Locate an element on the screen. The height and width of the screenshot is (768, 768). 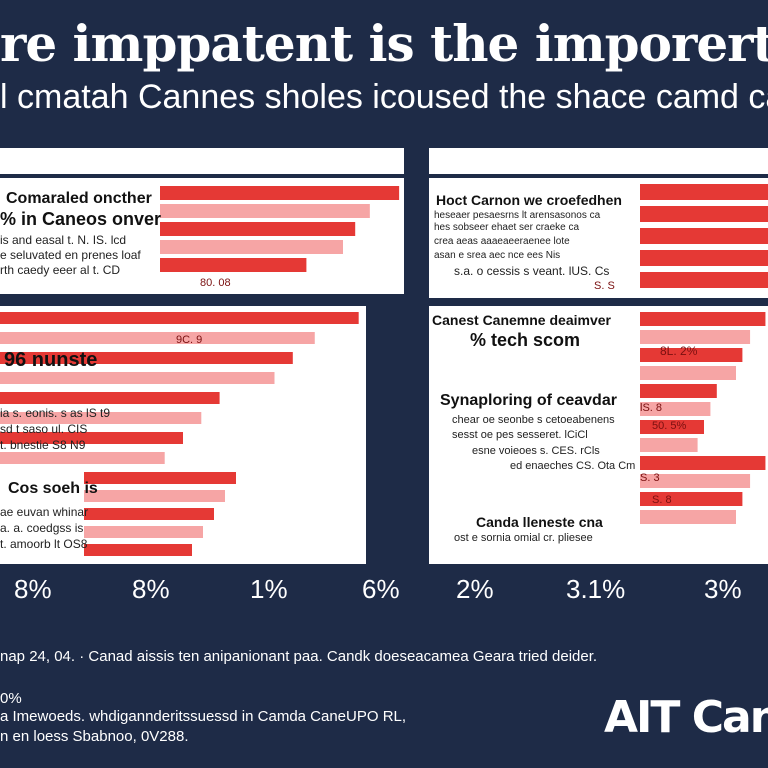
percent-label: 3% is located at coordinates (723, 589).